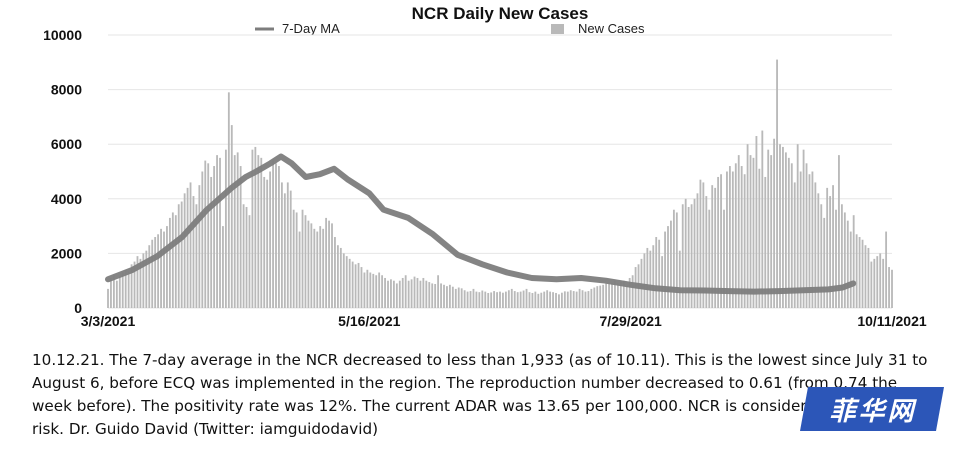  Describe the element at coordinates (873, 411) in the screenshot. I see `watermark-text: 菲华网` at that location.